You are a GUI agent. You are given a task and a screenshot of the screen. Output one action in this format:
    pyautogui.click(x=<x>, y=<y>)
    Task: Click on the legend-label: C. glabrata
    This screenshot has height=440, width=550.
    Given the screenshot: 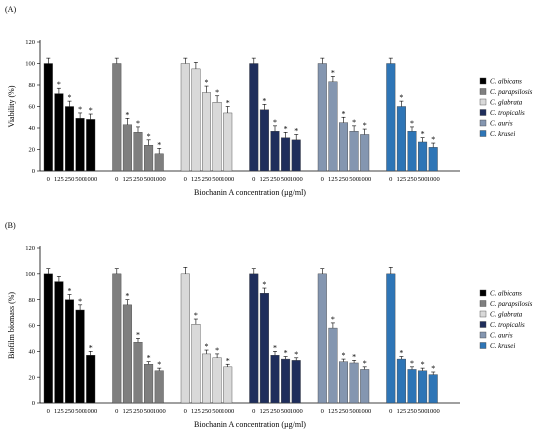 What is the action you would take?
    pyautogui.click(x=506, y=315)
    